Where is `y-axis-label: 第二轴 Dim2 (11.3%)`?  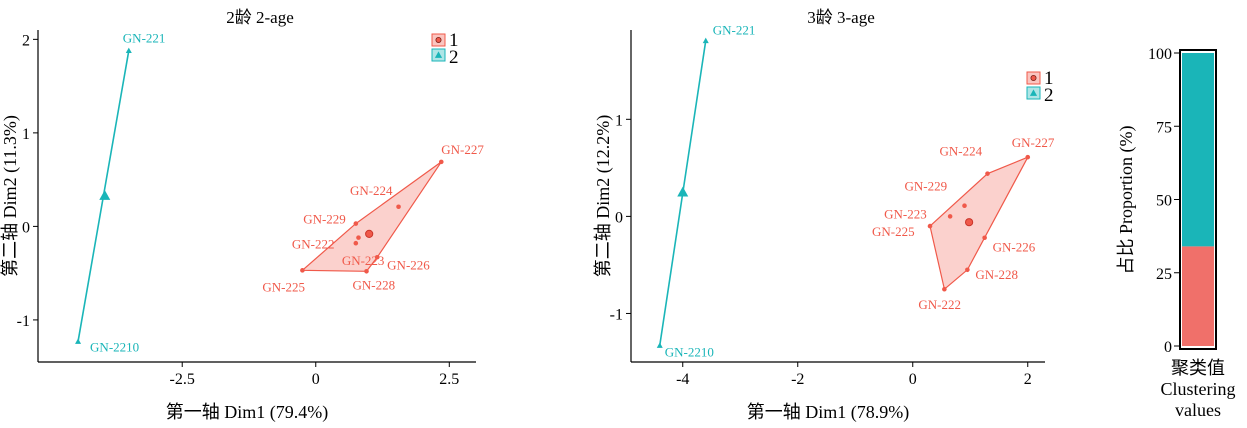 y-axis-label: 第二轴 Dim2 (11.3%) is located at coordinates (10, 196).